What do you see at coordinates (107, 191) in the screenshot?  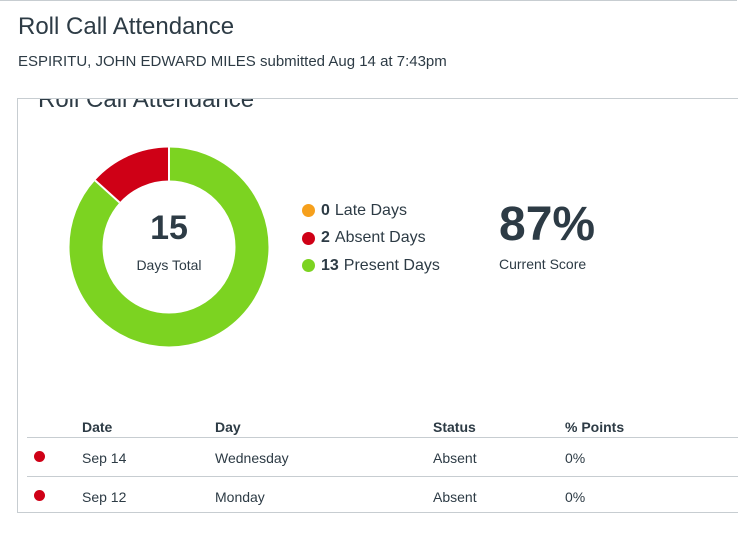 I see `donut-separator` at bounding box center [107, 191].